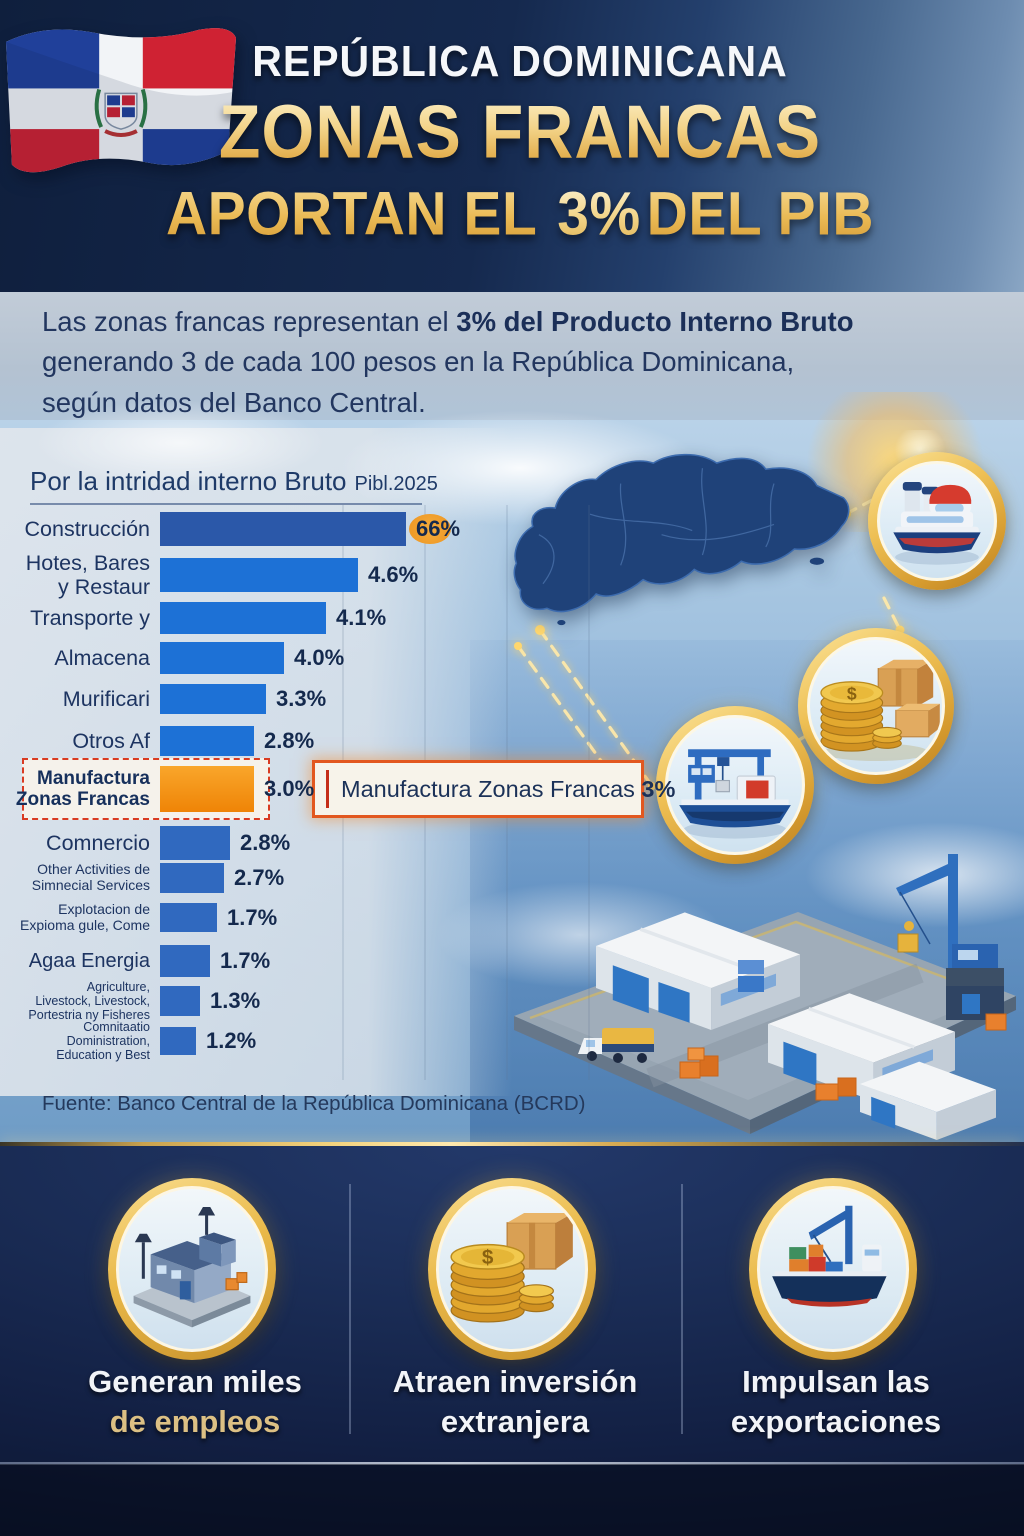 This screenshot has height=1536, width=1024. I want to click on chart-title-note: Pibl.2025, so click(396, 484).